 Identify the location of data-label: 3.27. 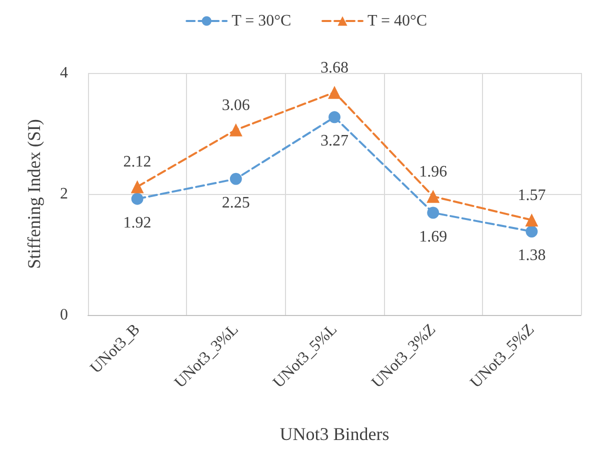
(334, 141).